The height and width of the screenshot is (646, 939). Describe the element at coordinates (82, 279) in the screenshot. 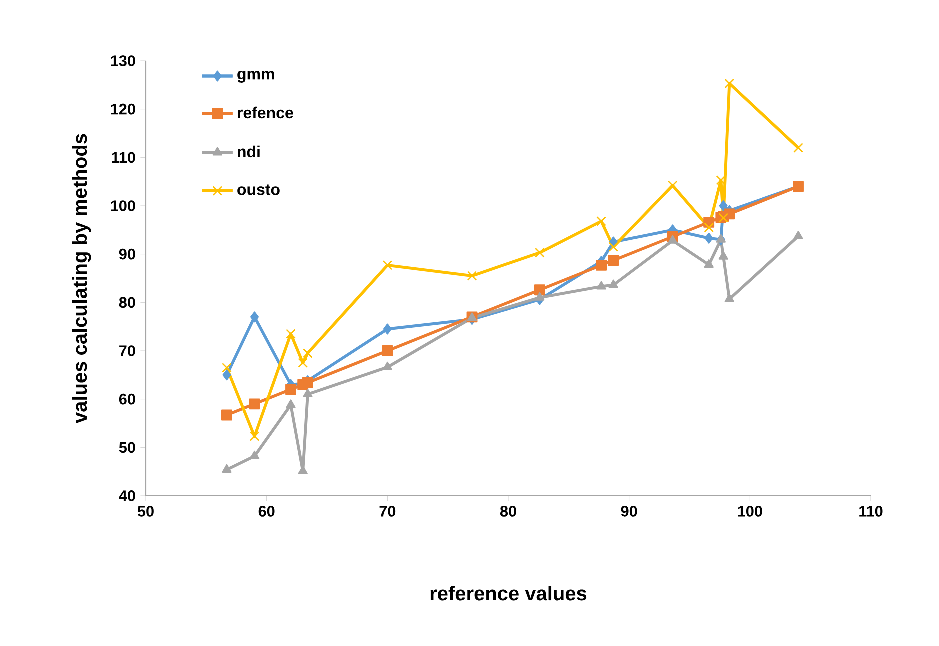

I see `y-axis-title: values calculating by methods` at that location.